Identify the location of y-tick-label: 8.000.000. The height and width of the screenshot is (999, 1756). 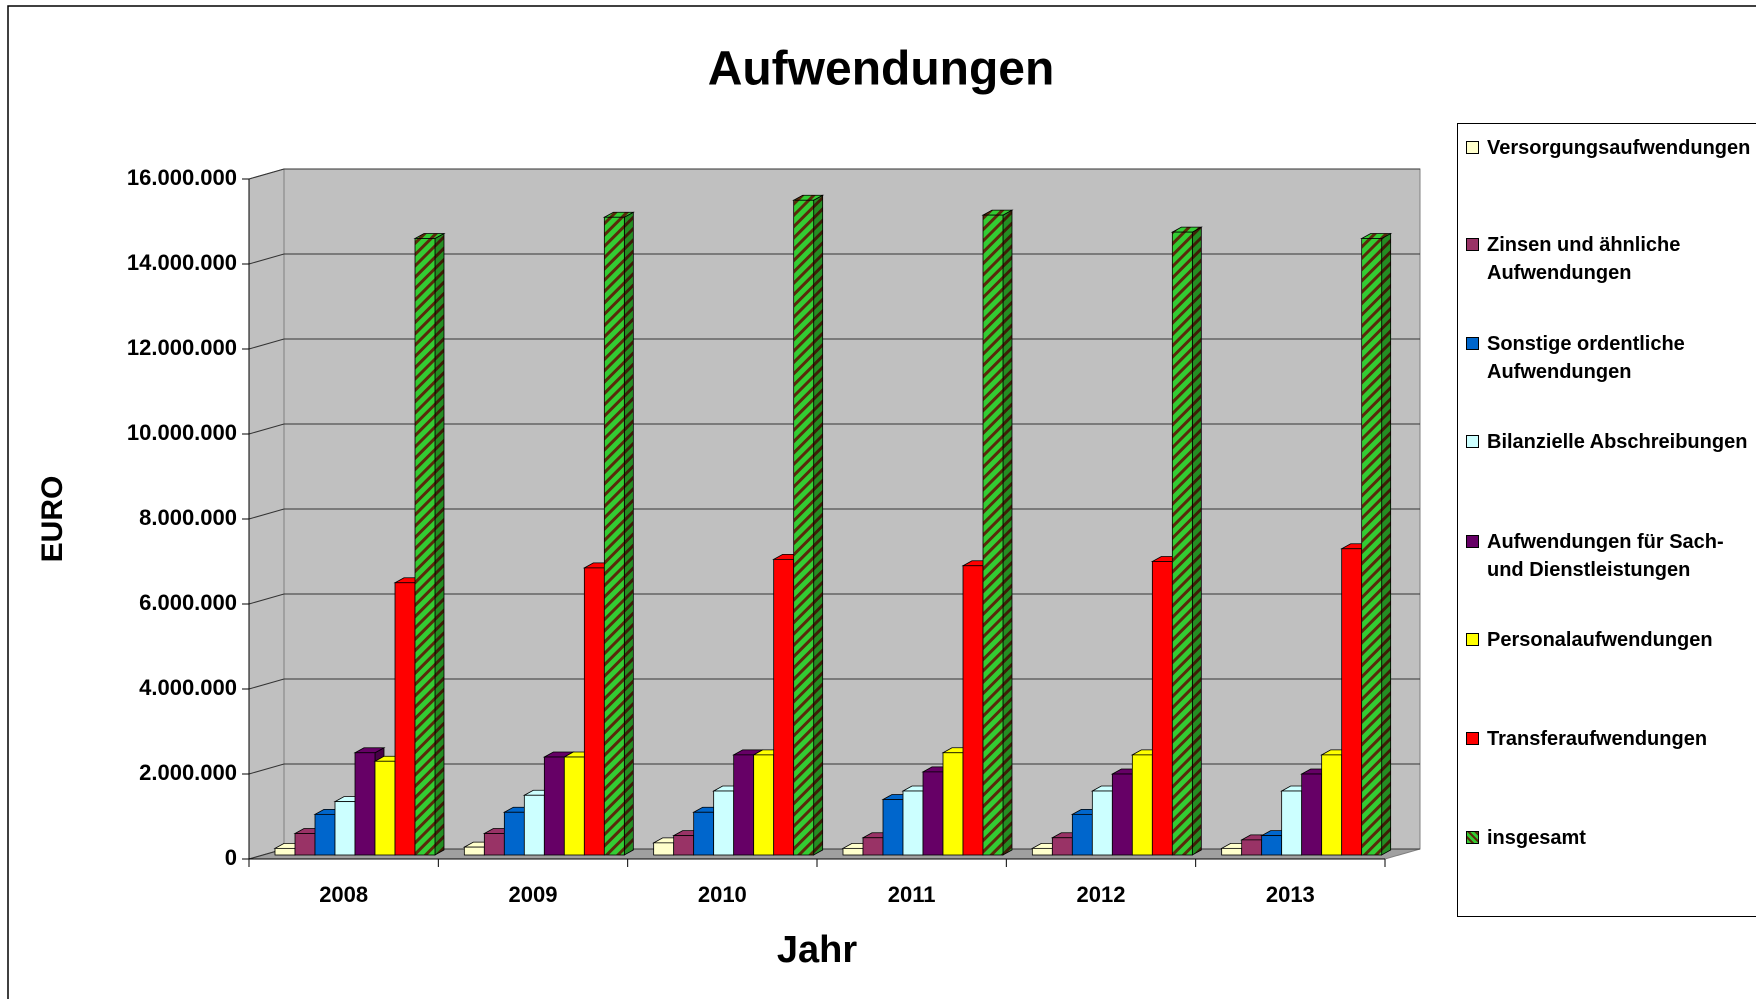
(188, 517).